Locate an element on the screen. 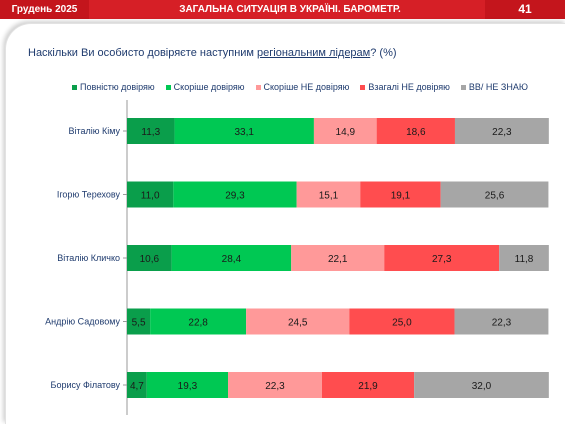  data-label: 21,9 is located at coordinates (368, 386).